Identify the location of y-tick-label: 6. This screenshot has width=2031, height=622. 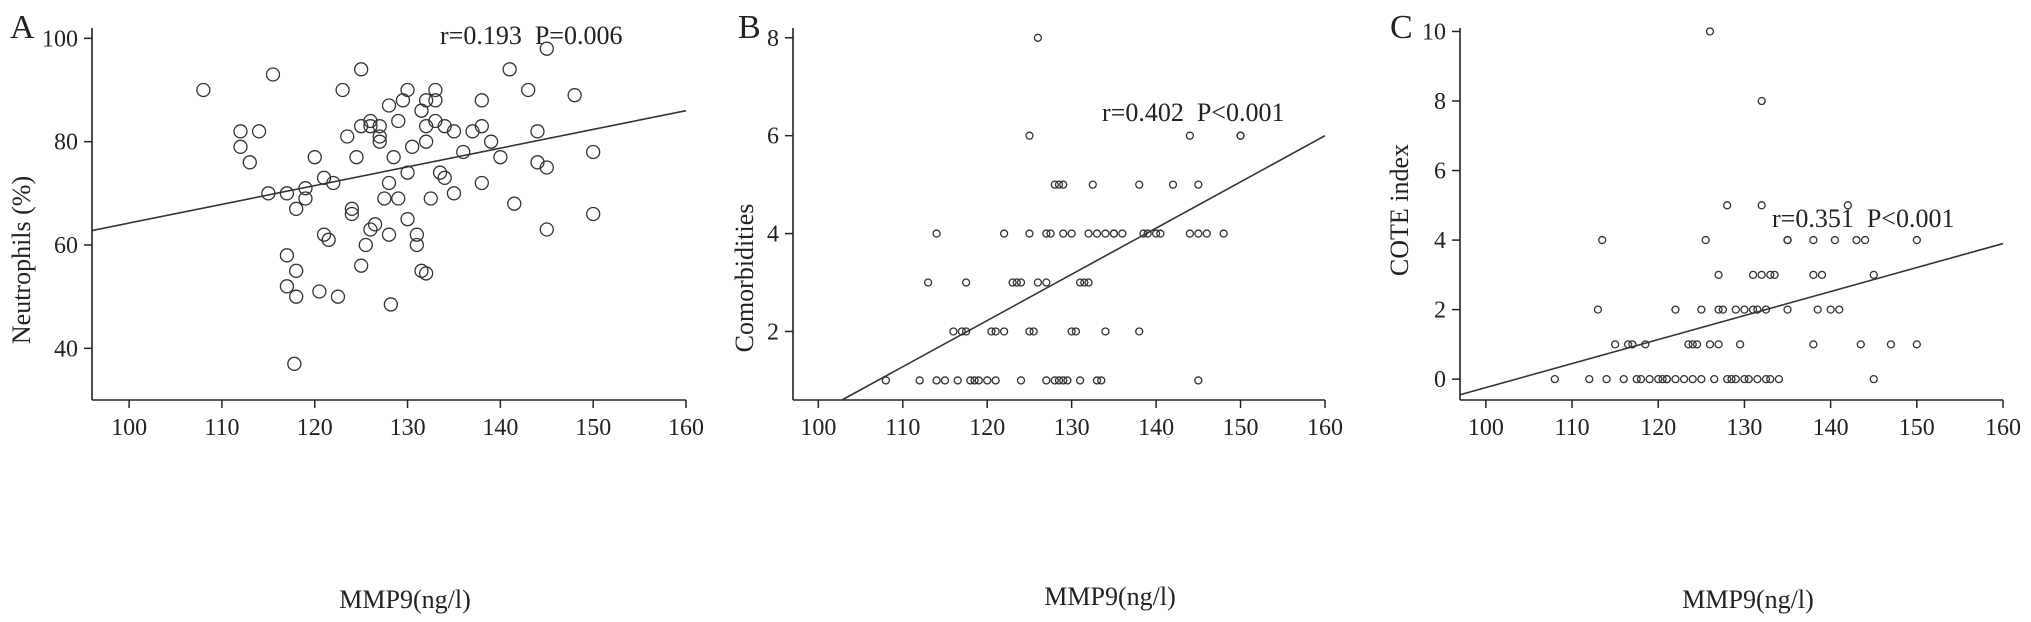
(1440, 172).